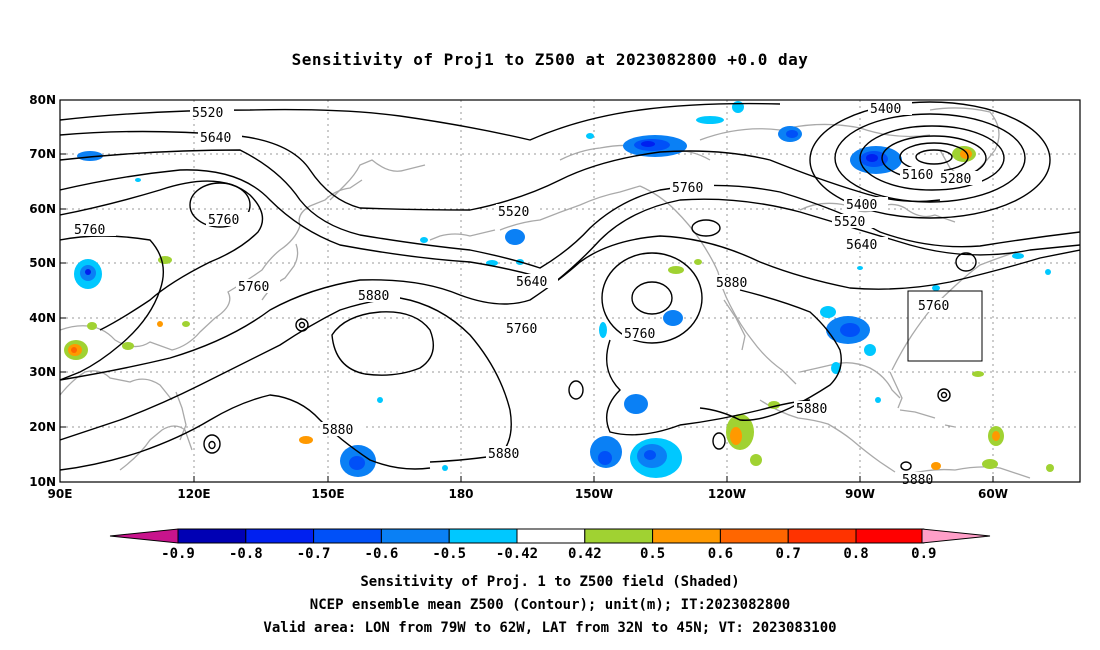  What do you see at coordinates (917, 175) in the screenshot?
I see `contour-label: 5160` at bounding box center [917, 175].